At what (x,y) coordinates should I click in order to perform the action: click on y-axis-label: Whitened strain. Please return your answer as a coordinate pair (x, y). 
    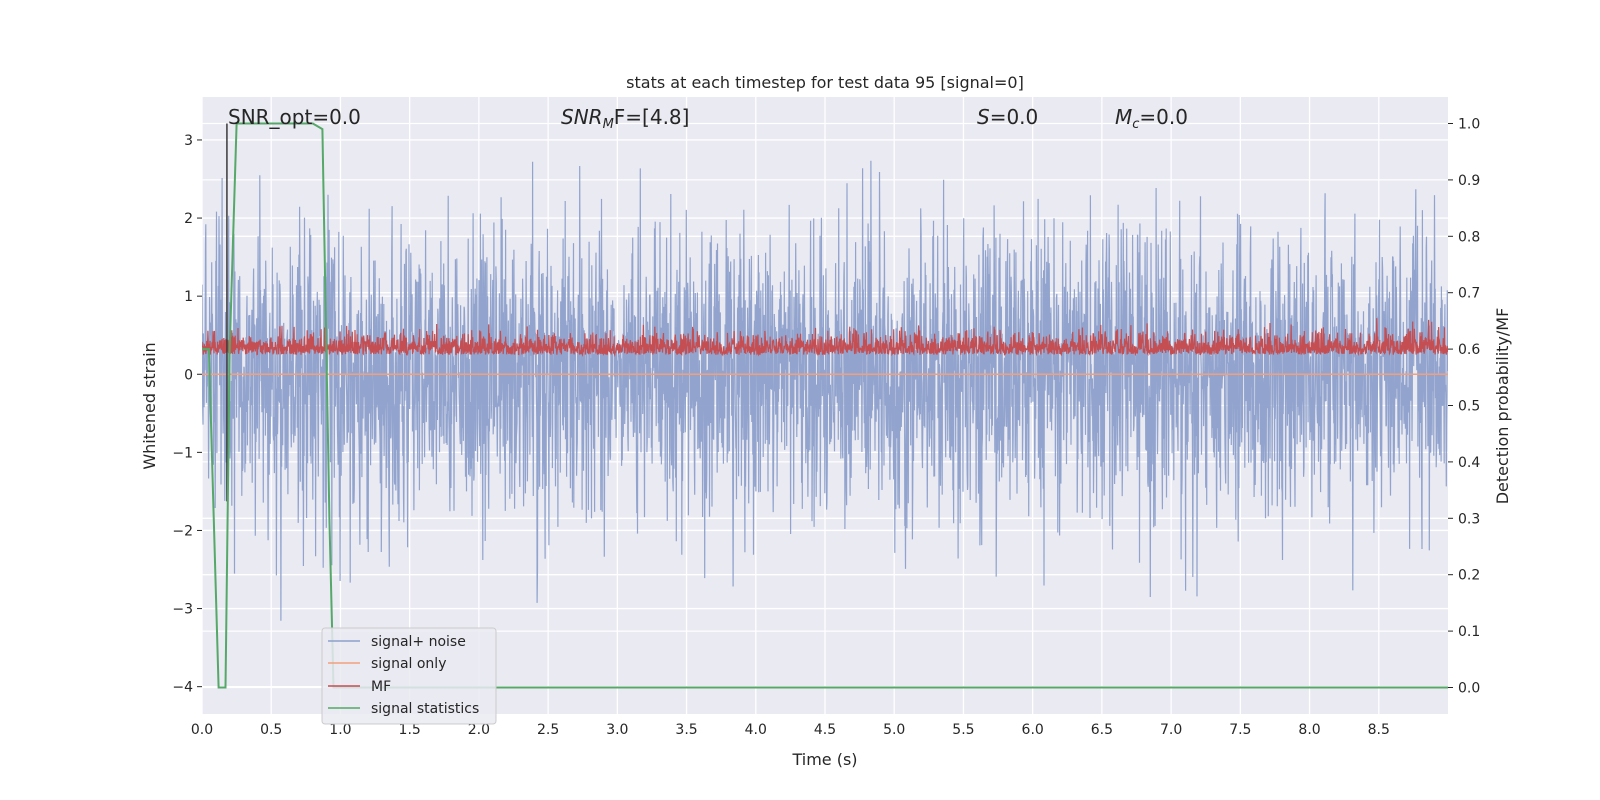
    Looking at the image, I should click on (149, 405).